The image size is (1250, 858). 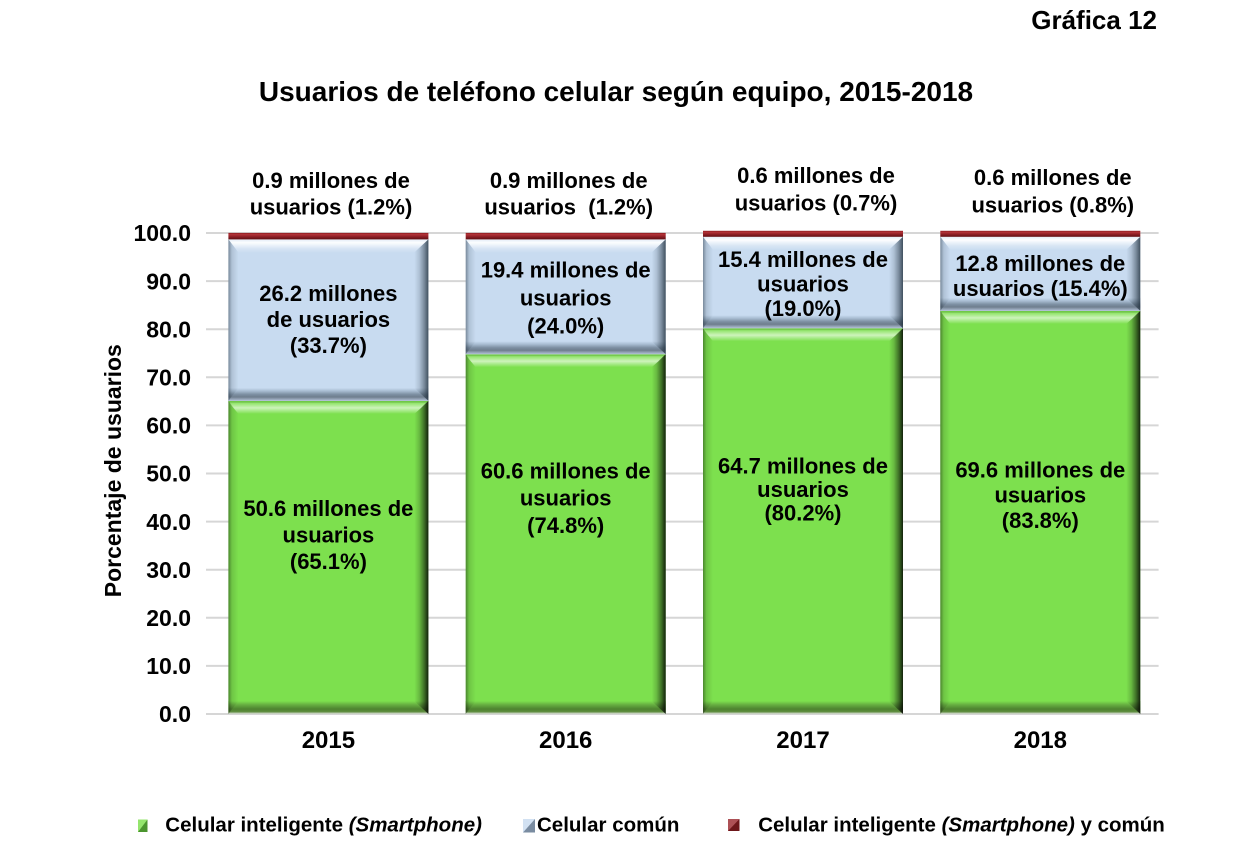 I want to click on svg-text: (74.8%), so click(x=565, y=525).